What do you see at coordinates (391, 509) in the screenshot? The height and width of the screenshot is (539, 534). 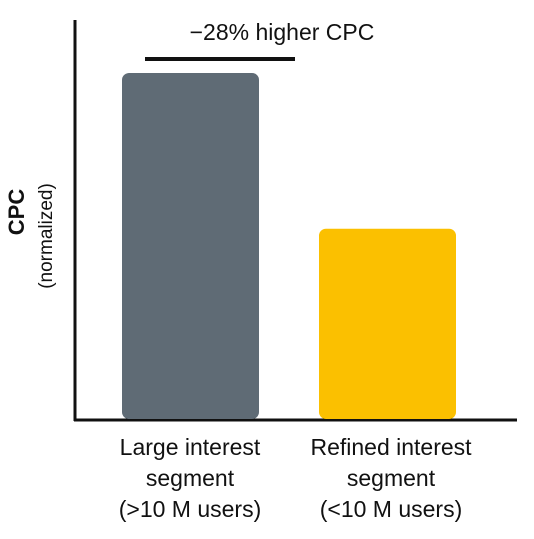 I see `category-label-line: (<10 M users)` at bounding box center [391, 509].